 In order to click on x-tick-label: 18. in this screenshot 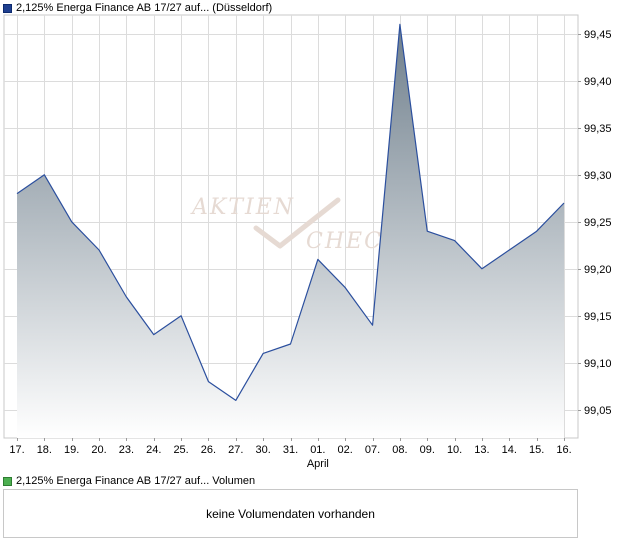, I will do `click(44, 450)`.